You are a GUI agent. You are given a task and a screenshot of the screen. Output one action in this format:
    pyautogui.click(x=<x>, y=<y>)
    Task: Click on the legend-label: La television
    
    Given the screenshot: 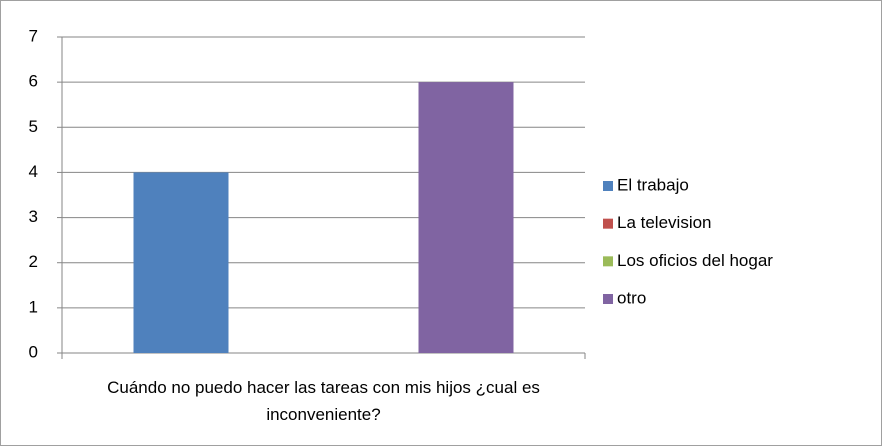 What is the action you would take?
    pyautogui.click(x=664, y=222)
    